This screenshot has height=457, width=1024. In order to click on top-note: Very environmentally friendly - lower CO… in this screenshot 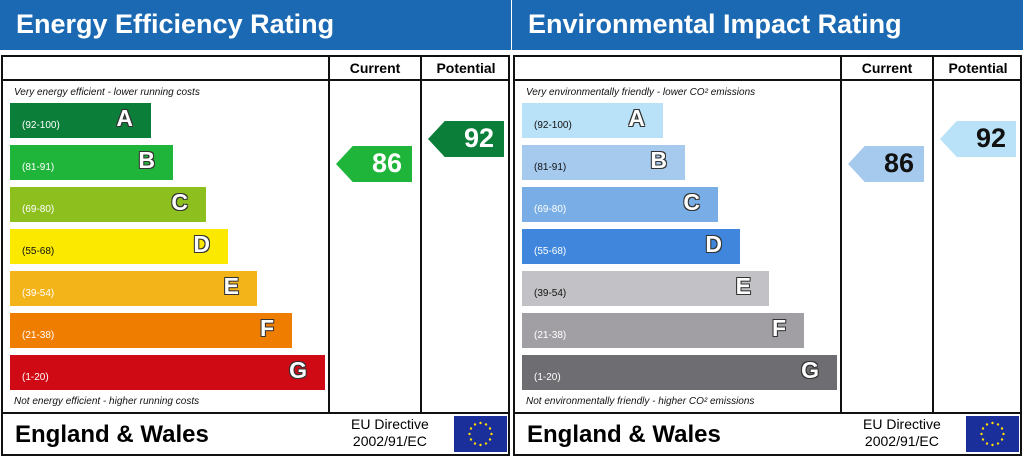, I will do `click(641, 92)`.